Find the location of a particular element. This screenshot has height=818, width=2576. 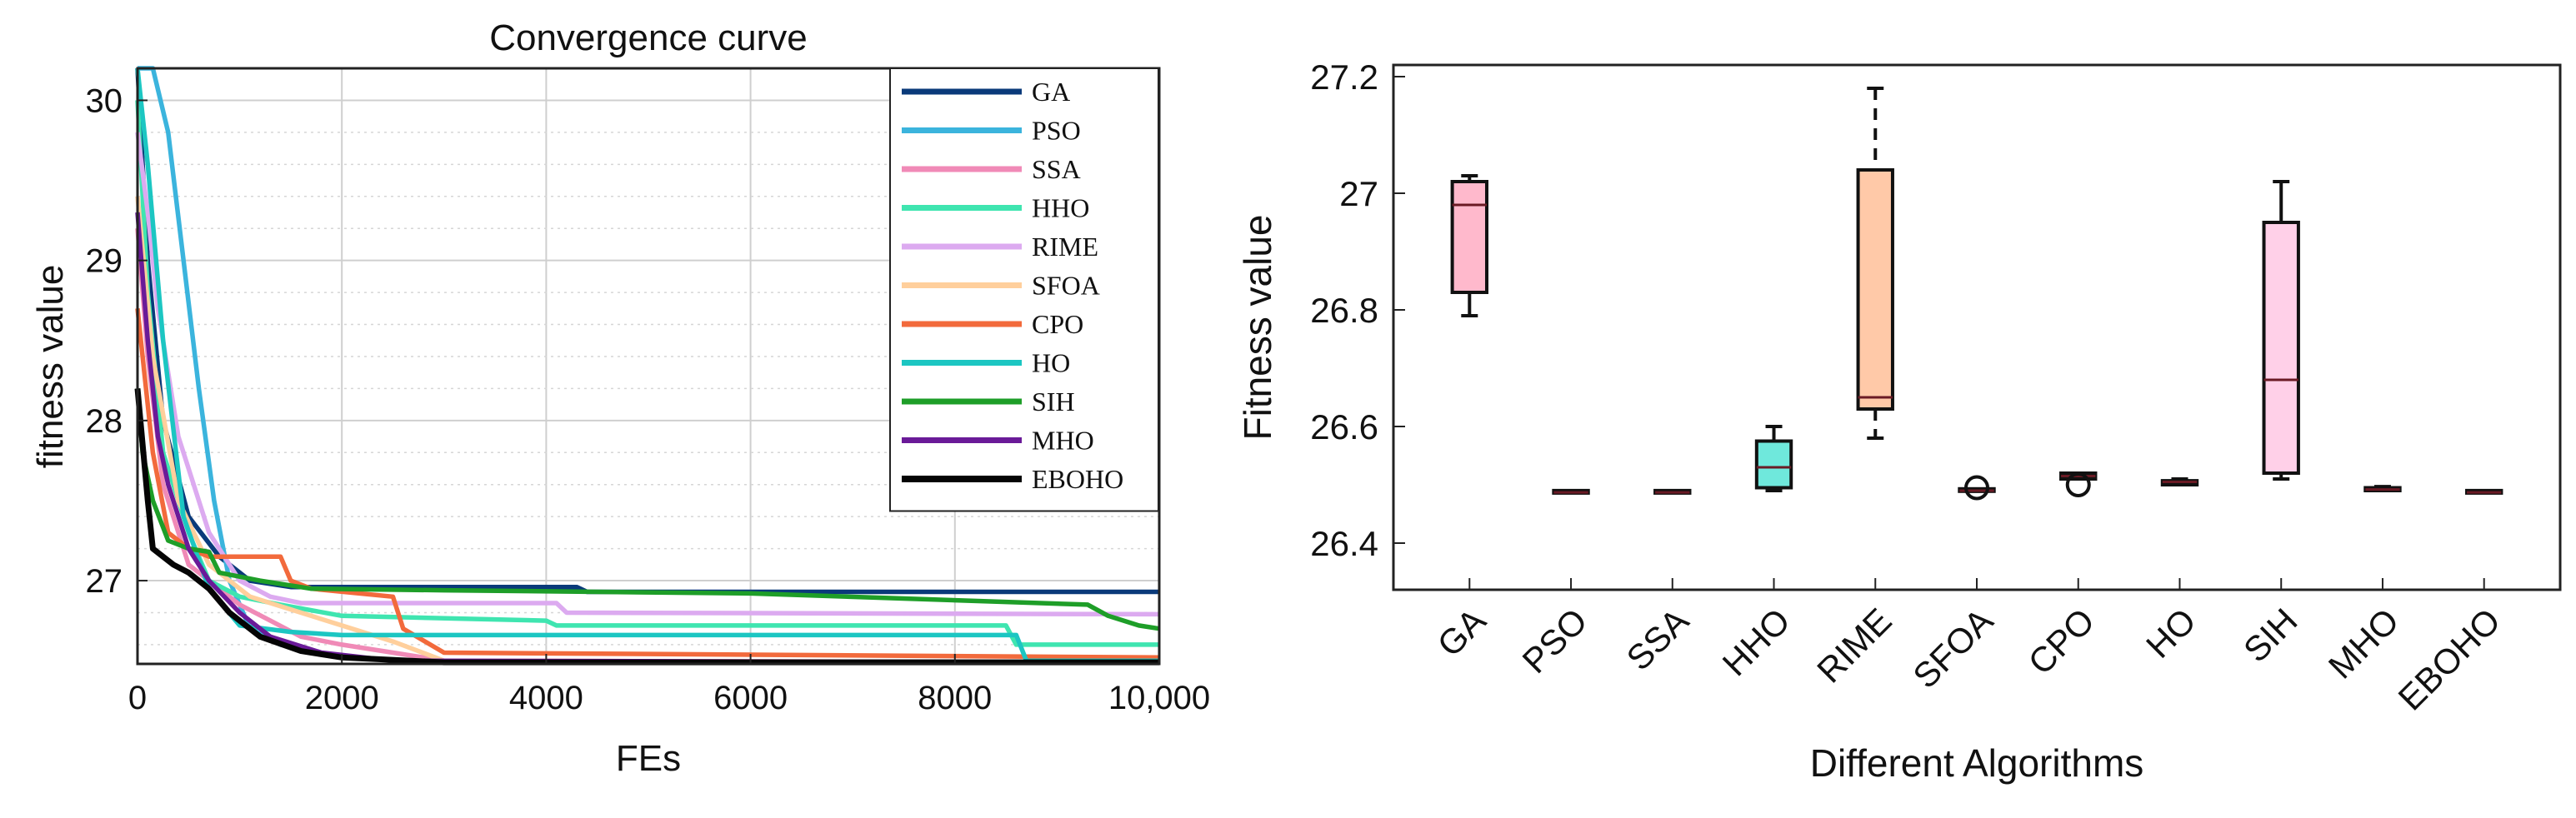

left-y-tick-label: 29 is located at coordinates (105, 261).